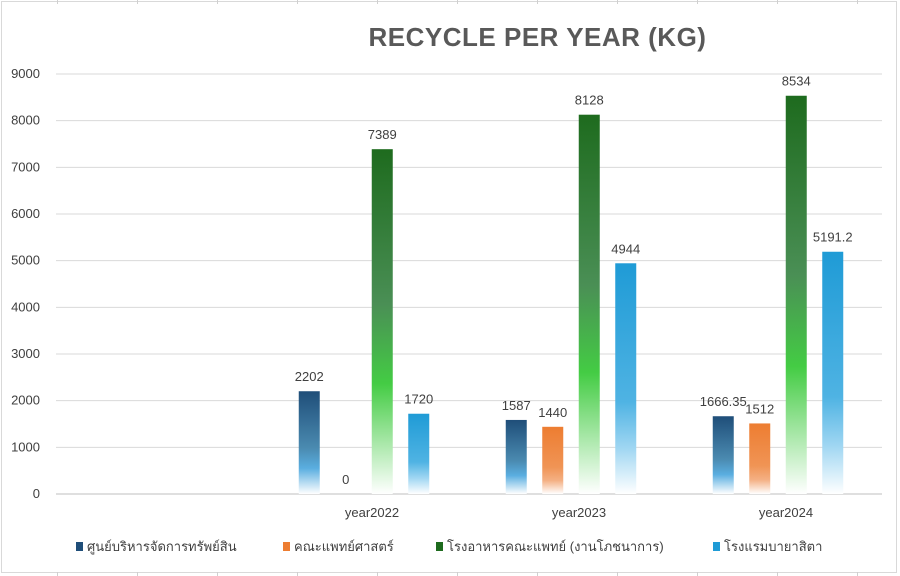 Image resolution: width=900 pixels, height=576 pixels. I want to click on y-tick-label: 7000, so click(25, 166).